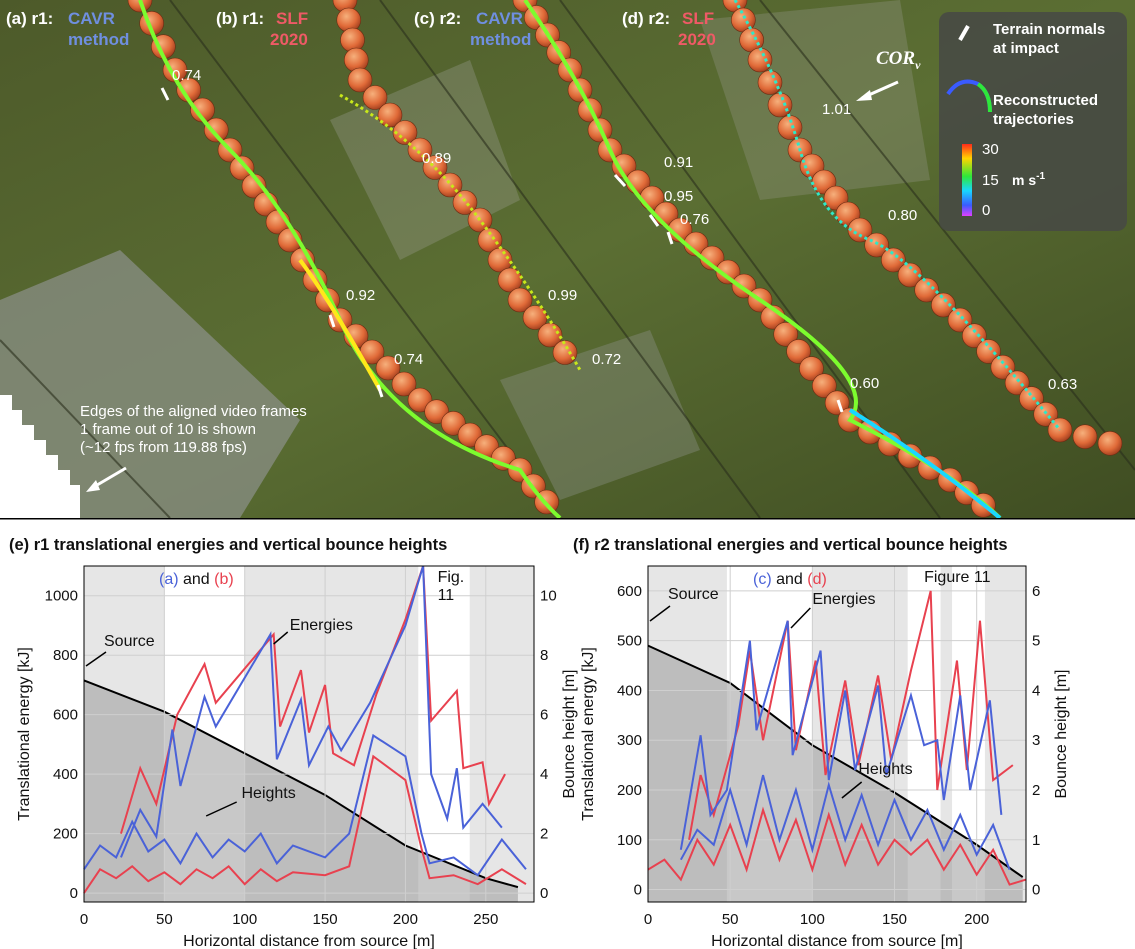 The height and width of the screenshot is (949, 1135). Describe the element at coordinates (460, 232) in the screenshot. I see `trajectory-r1-slf` at that location.